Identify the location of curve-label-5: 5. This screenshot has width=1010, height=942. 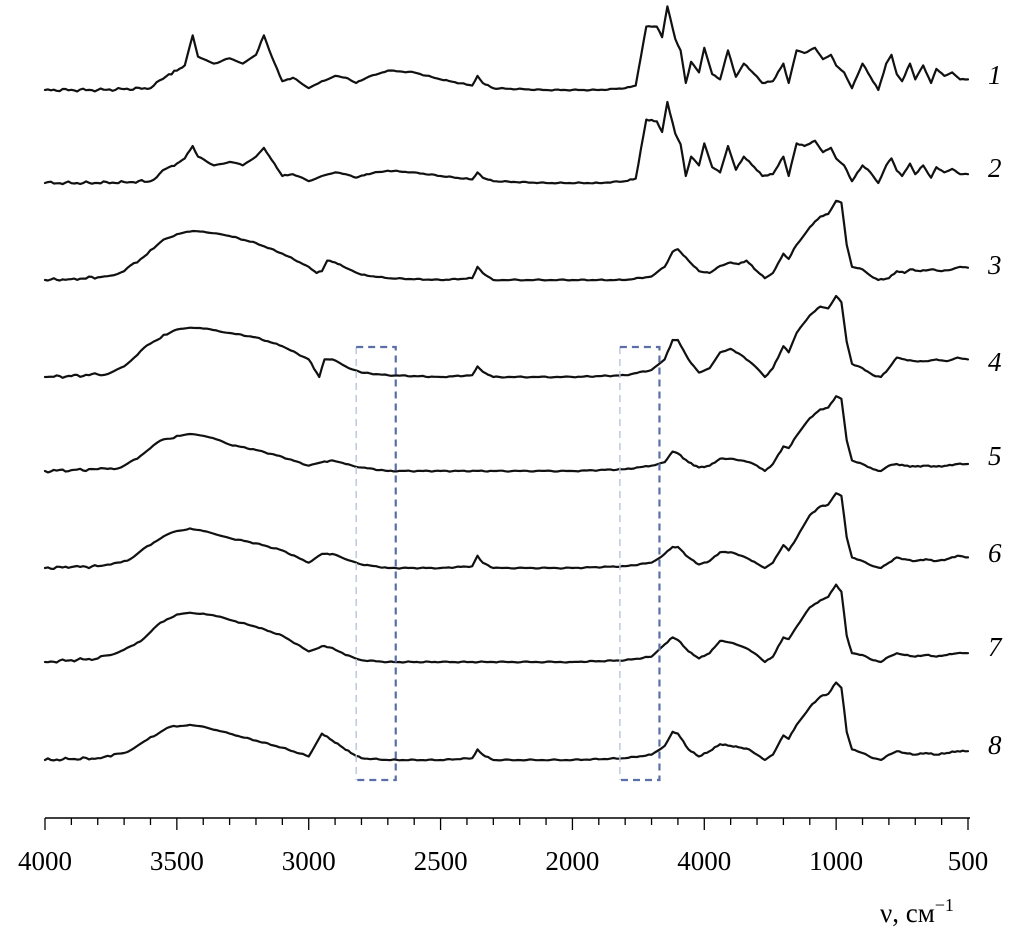
(995, 456).